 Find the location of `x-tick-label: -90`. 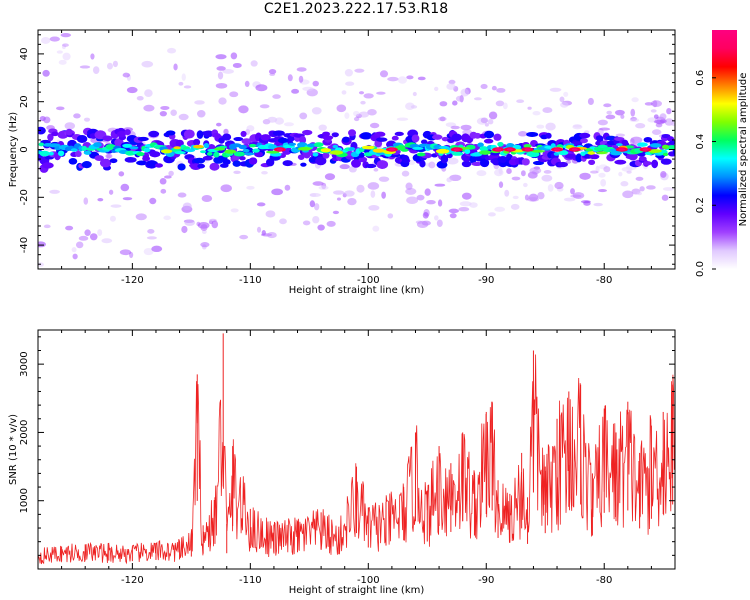

x-tick-label: -90 is located at coordinates (486, 580).